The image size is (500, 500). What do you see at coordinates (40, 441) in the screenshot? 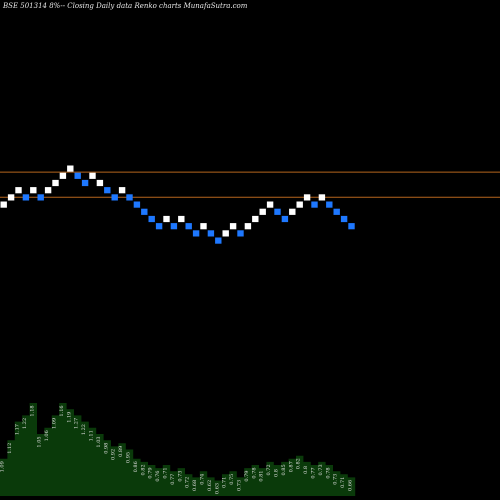
I see `volume-label: 1.05` at bounding box center [40, 441].